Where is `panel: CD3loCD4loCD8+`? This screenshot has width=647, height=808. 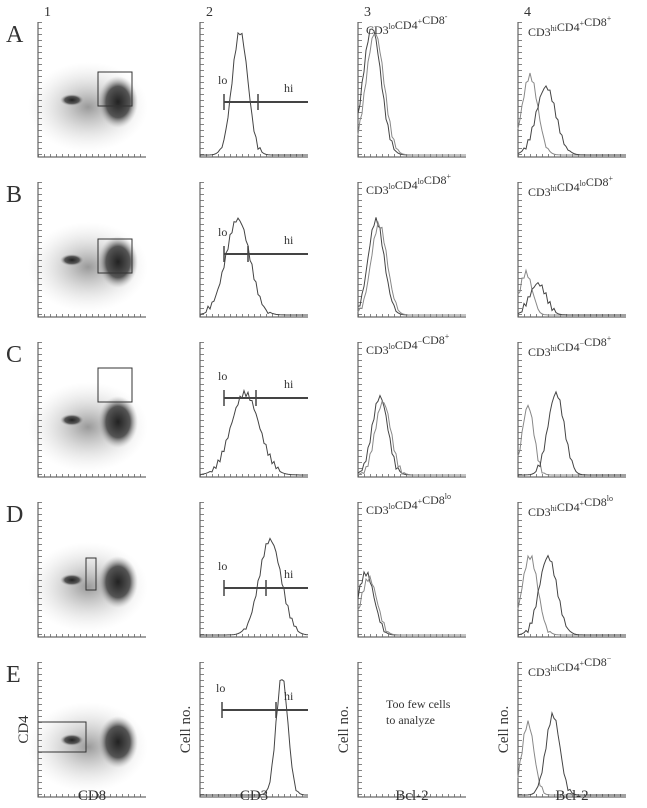
panel: CD3loCD4loCD8+ is located at coordinates (411, 245).